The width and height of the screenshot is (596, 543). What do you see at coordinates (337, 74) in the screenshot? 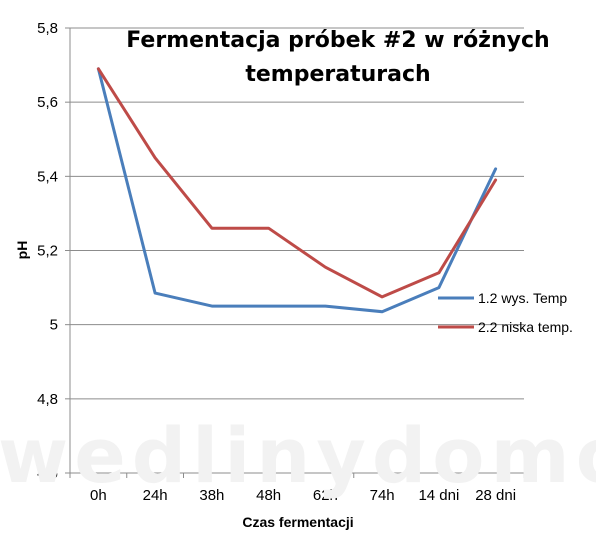
I see `chart-title-line-2: temperaturach` at bounding box center [337, 74].